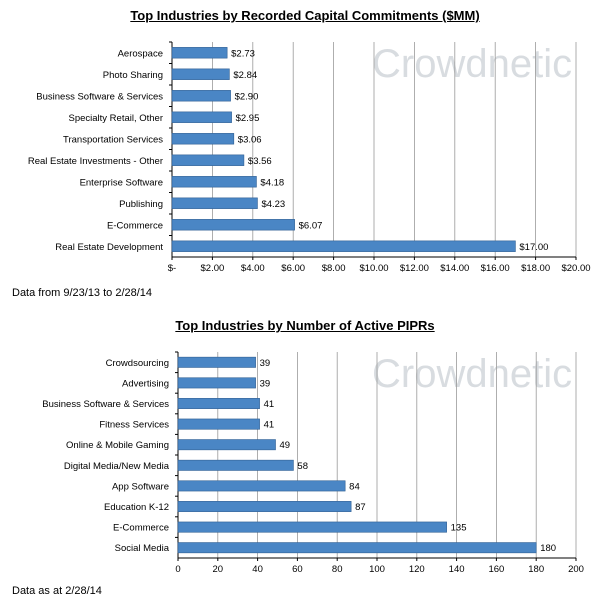 This screenshot has width=610, height=608. Describe the element at coordinates (137, 363) in the screenshot. I see `category-label: Crowdsourcing` at that location.